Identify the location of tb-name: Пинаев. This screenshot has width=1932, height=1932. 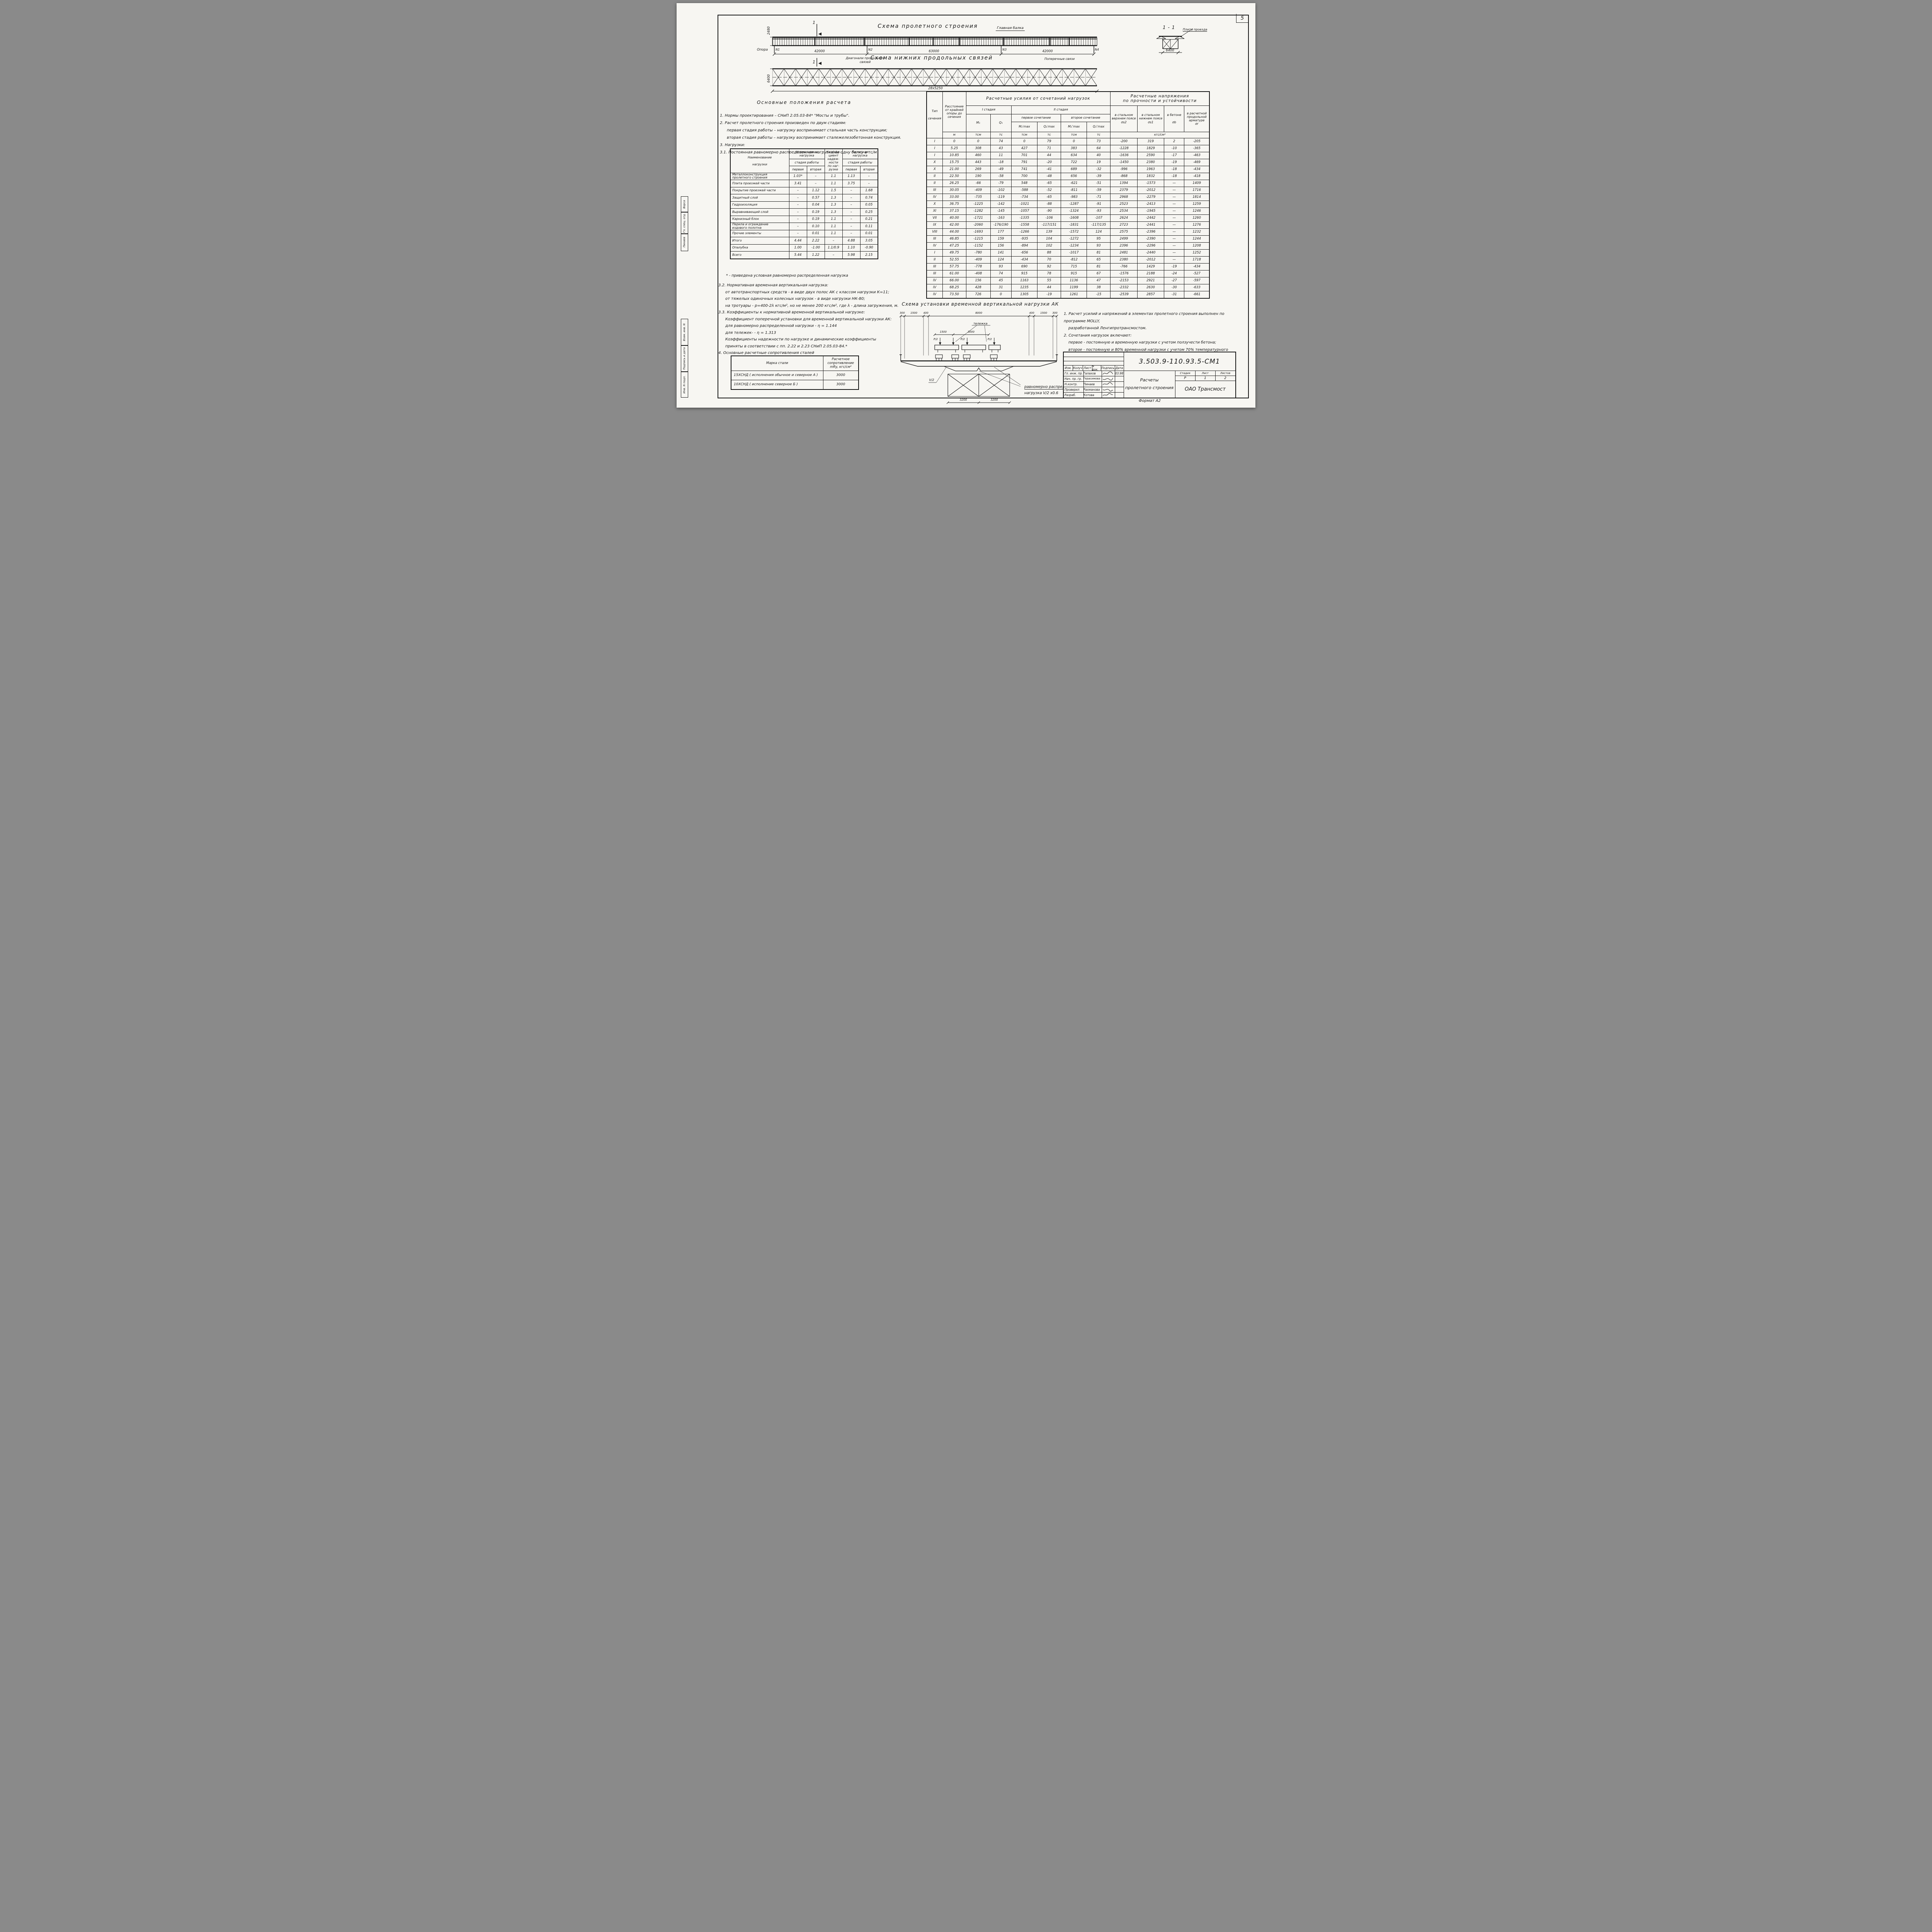
(1092, 384).